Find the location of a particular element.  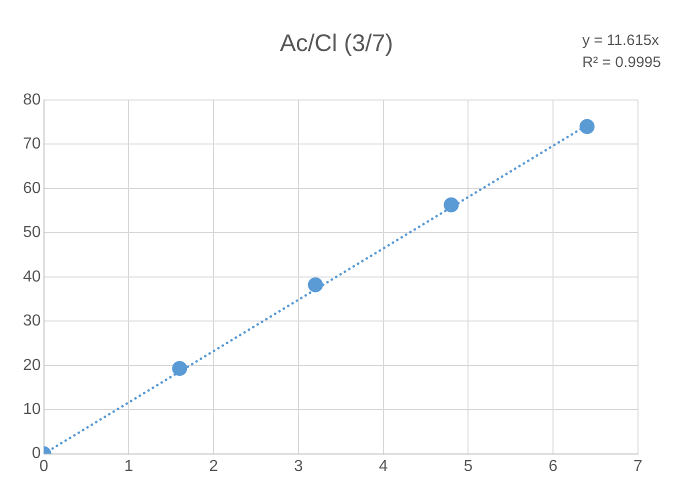

x-tick-label: 3 is located at coordinates (298, 466).